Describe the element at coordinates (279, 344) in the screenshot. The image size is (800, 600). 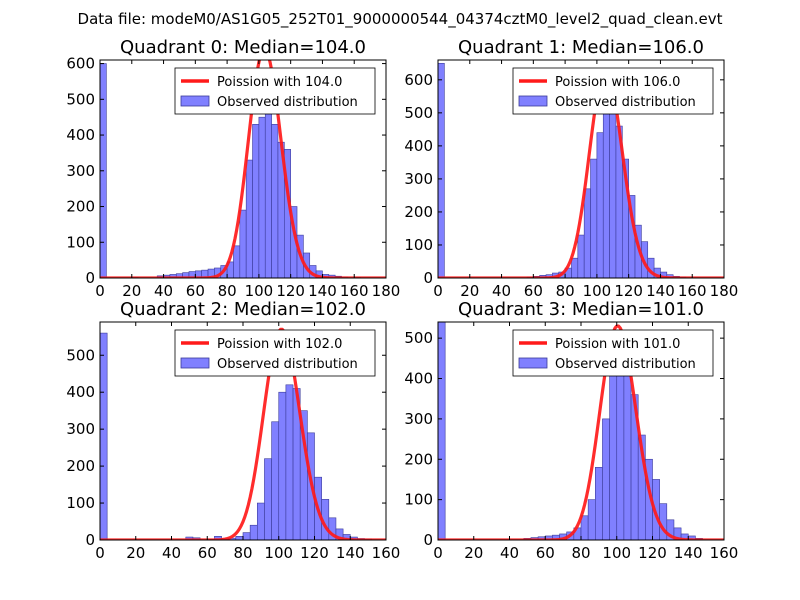
I see `legend-curve-label: Poission with 102.0` at that location.